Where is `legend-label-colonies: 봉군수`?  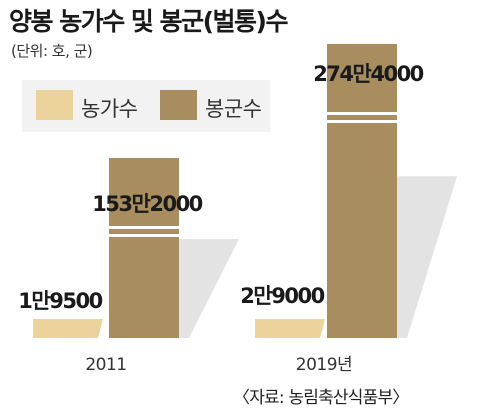 legend-label-colonies: 봉군수 is located at coordinates (233, 109).